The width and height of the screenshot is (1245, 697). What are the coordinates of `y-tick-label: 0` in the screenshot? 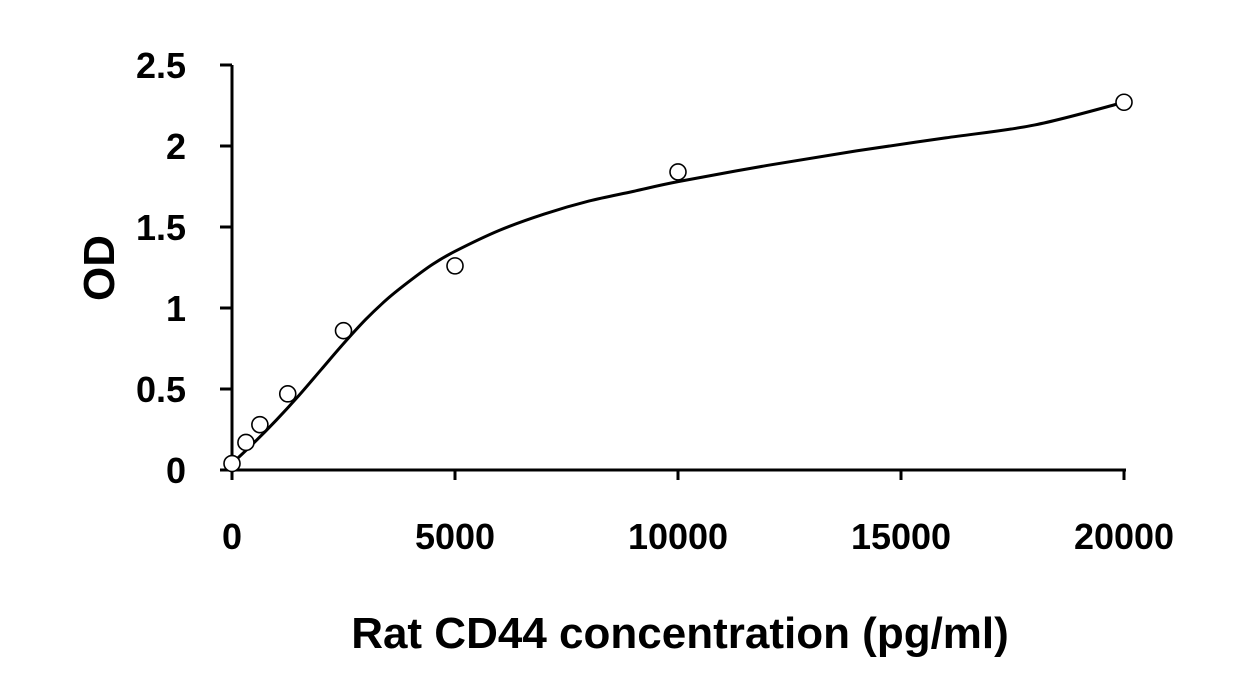 It's located at (176, 470).